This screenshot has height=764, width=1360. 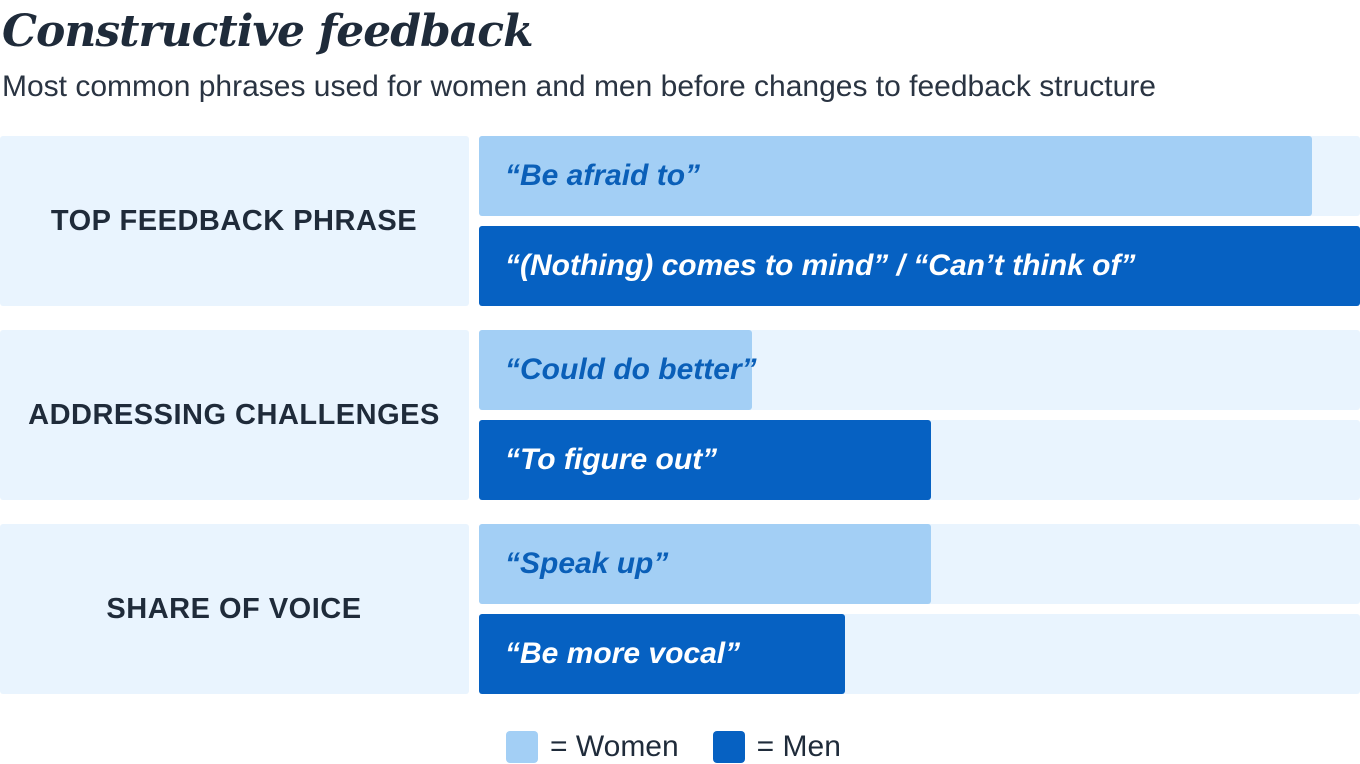 I want to click on bar-label: “Be afraid to”, so click(x=603, y=175).